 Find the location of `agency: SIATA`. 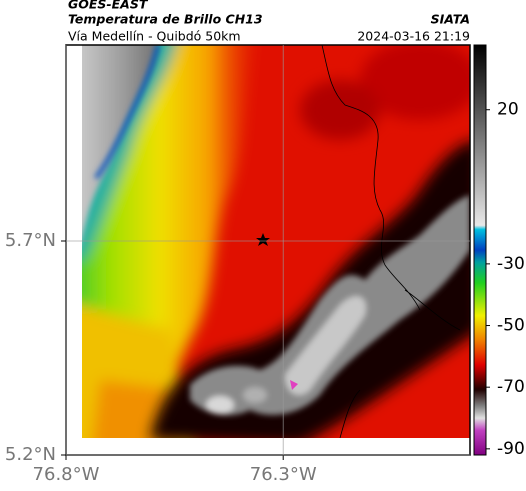

agency: SIATA is located at coordinates (450, 19).